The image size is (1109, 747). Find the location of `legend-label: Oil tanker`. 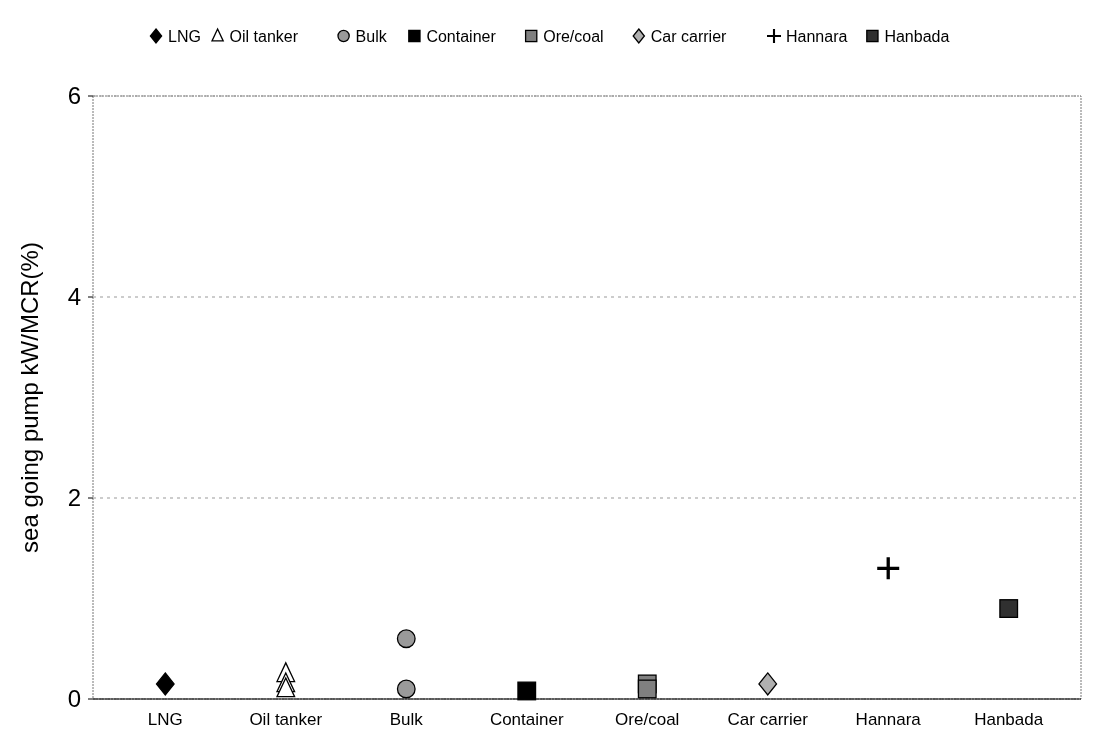

legend-label: Oil tanker is located at coordinates (264, 36).